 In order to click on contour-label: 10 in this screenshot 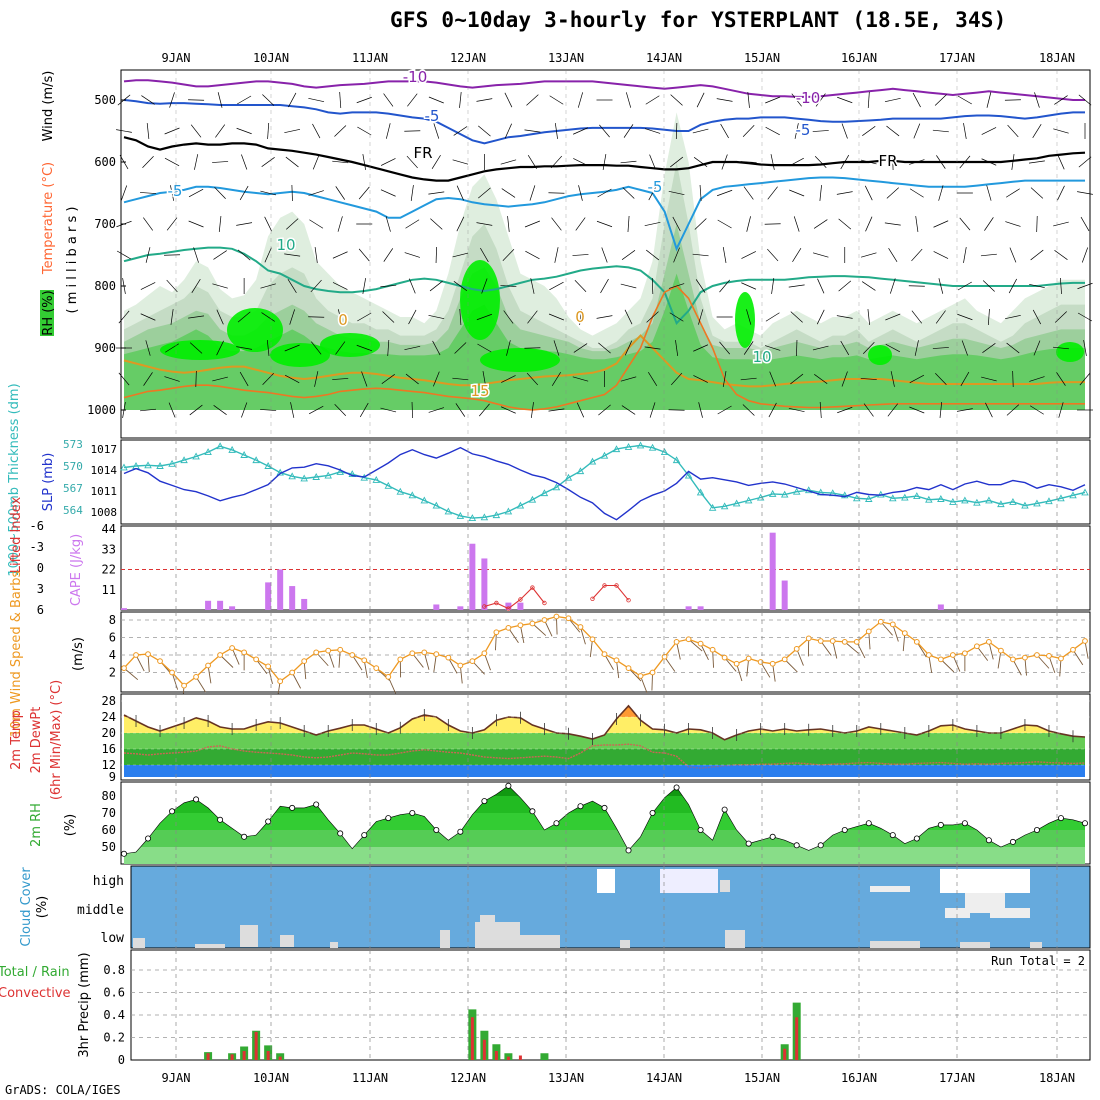, I will do `click(285, 245)`.